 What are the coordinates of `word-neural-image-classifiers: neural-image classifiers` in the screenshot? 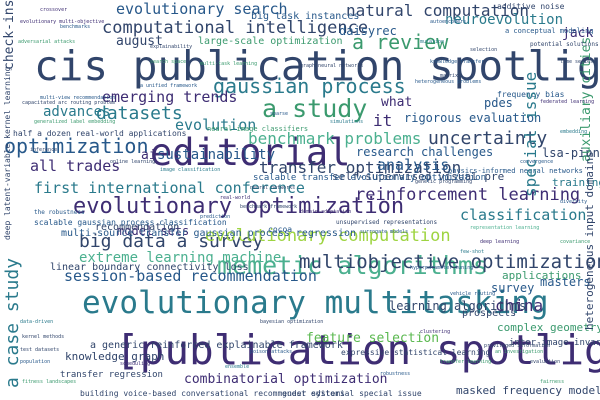 It's located at (258, 129).